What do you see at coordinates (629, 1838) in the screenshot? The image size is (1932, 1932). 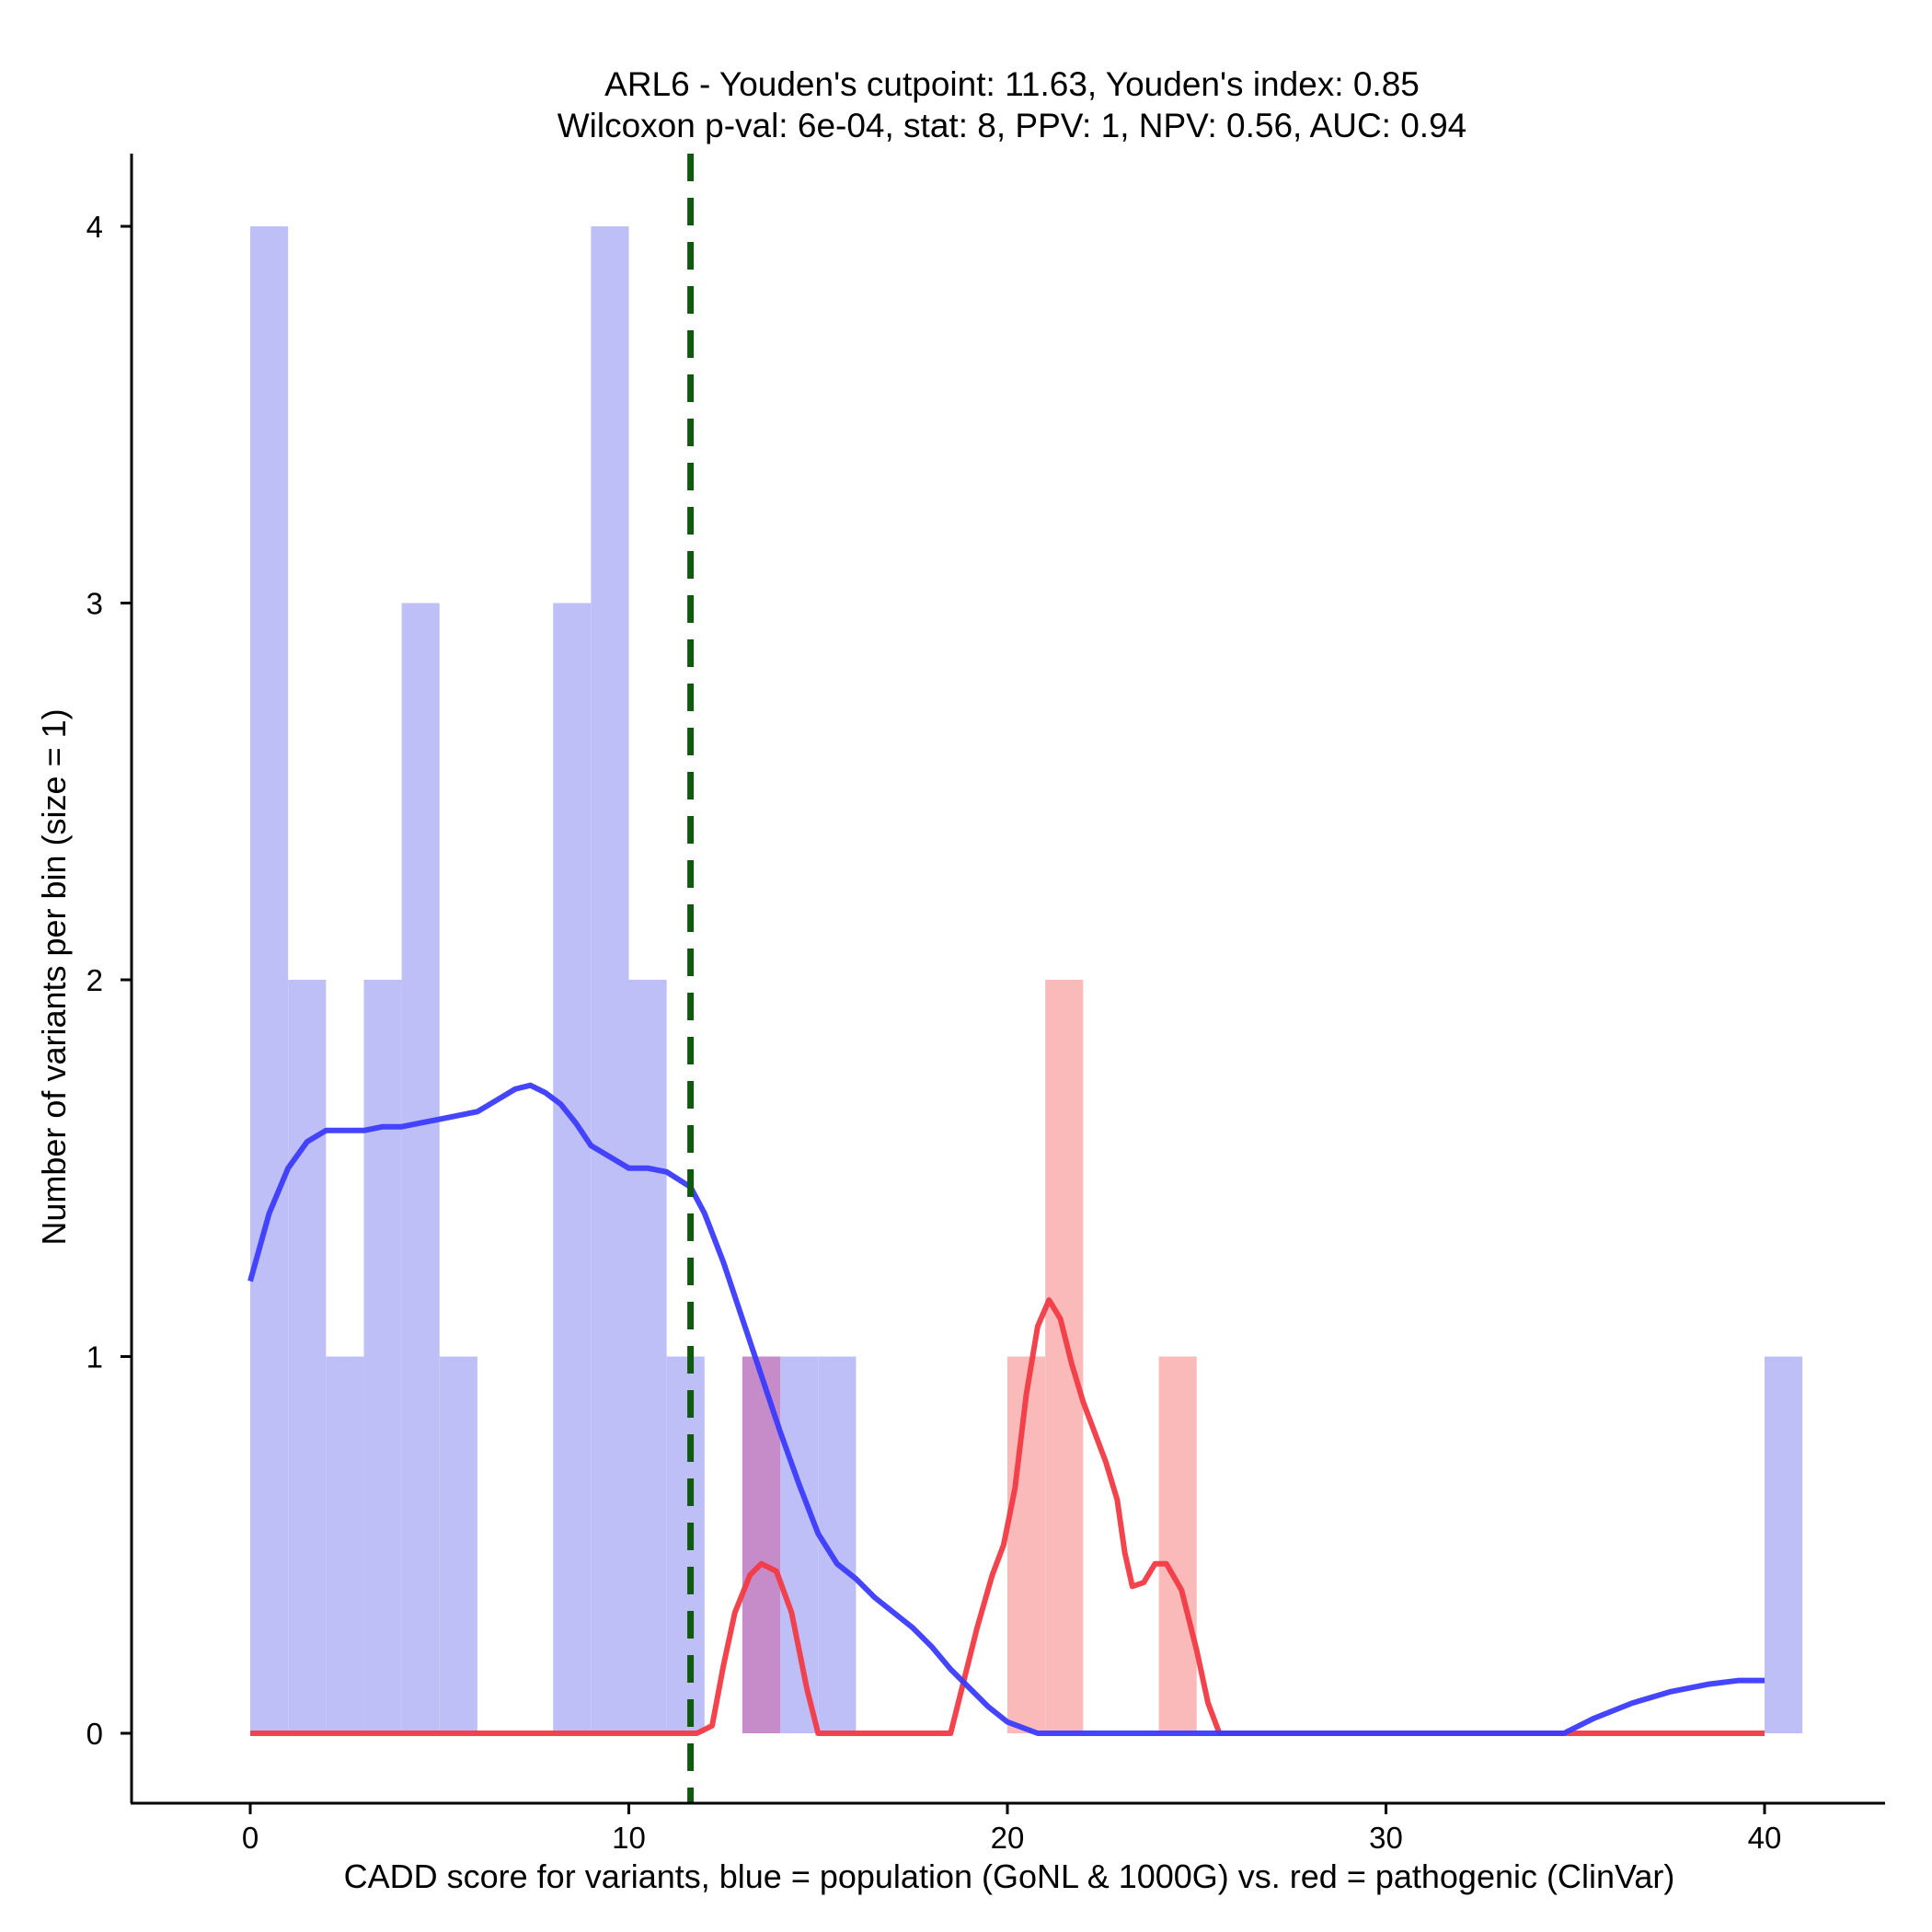 I see `x-tick-label: 10` at bounding box center [629, 1838].